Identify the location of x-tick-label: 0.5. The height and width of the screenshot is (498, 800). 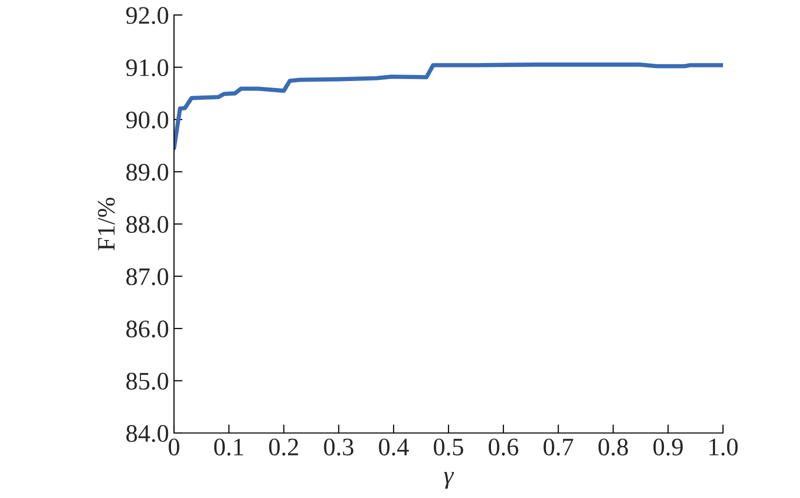
(449, 447).